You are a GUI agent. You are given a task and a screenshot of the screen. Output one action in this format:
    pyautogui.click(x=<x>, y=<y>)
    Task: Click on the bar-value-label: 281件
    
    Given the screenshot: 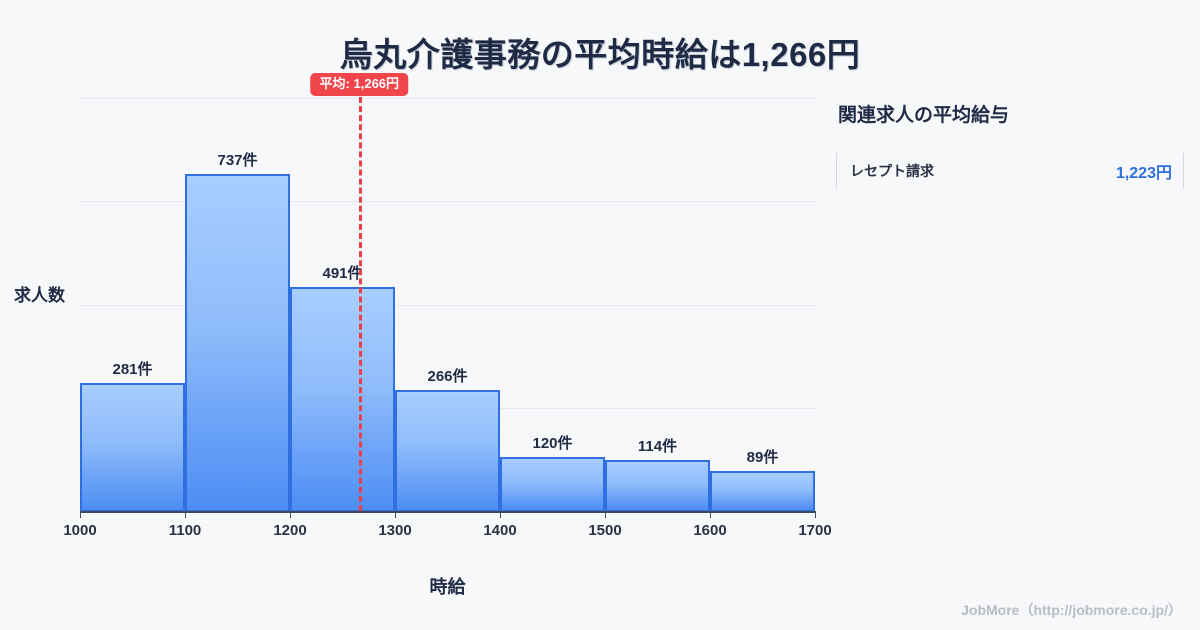 What is the action you would take?
    pyautogui.click(x=132, y=370)
    